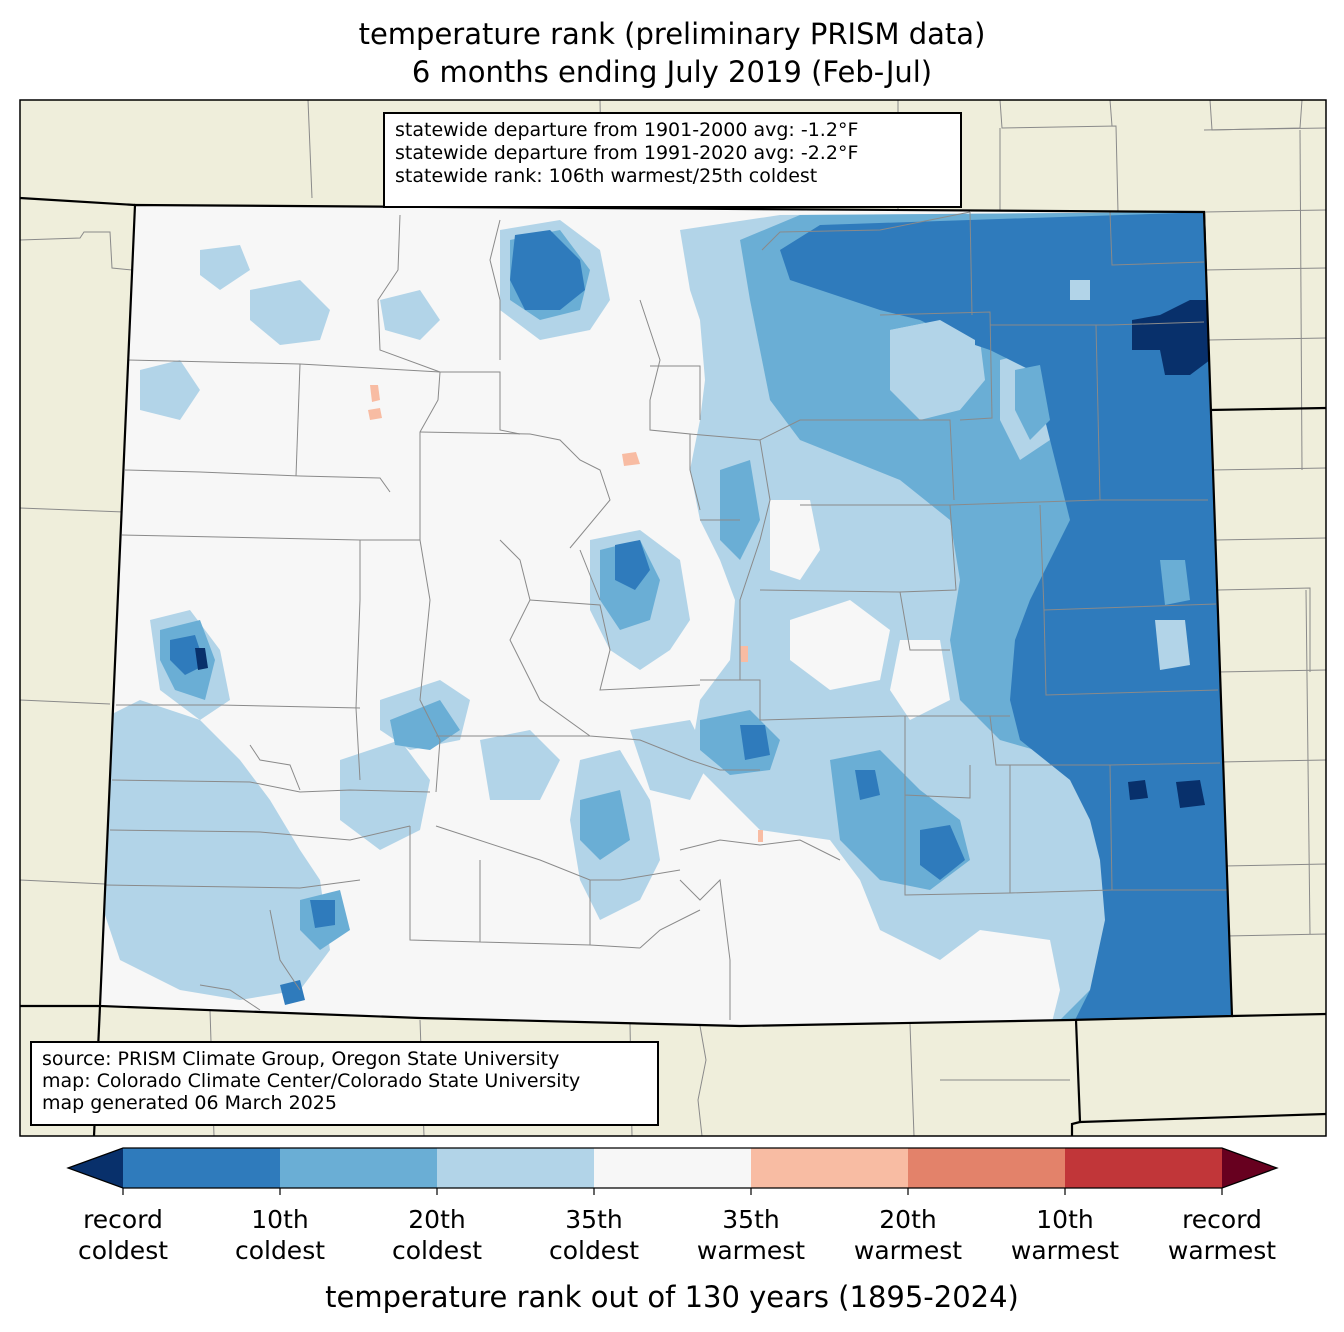  Describe the element at coordinates (908, 1235) in the screenshot. I see `colorbar-tick-label: 20th warmest` at that location.